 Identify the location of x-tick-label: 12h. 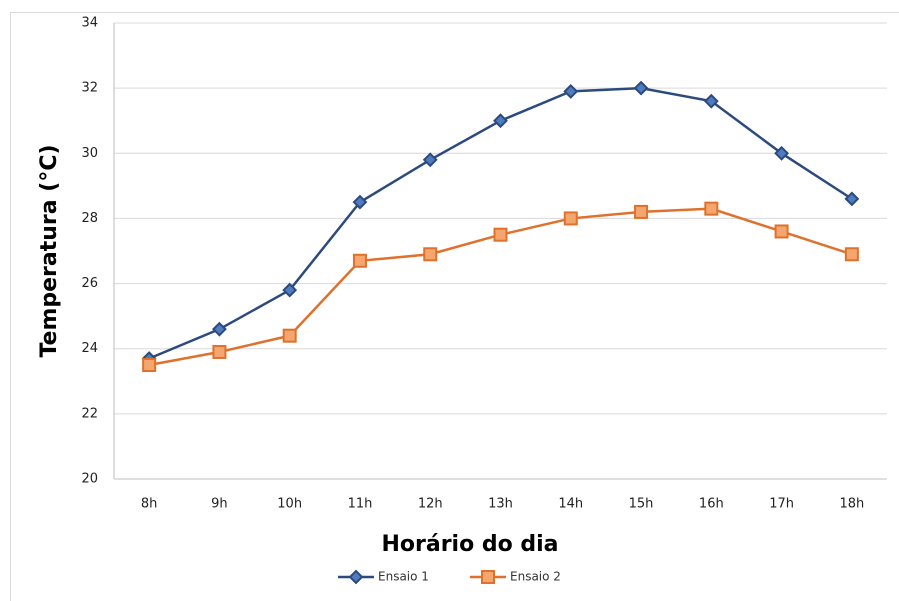
(430, 504).